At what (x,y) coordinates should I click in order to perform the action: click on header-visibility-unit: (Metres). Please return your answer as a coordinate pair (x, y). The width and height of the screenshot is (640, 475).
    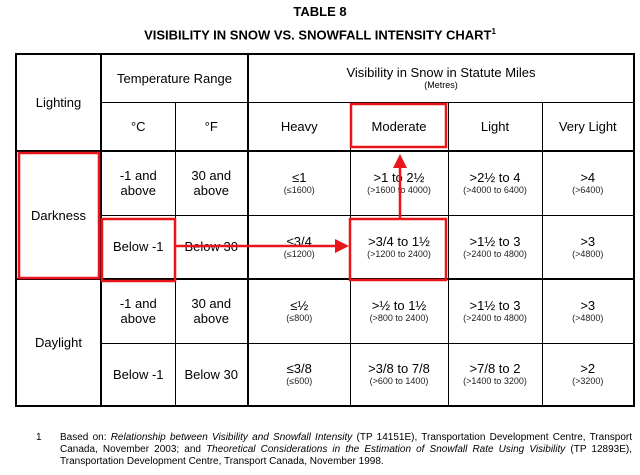
    Looking at the image, I should click on (441, 85).